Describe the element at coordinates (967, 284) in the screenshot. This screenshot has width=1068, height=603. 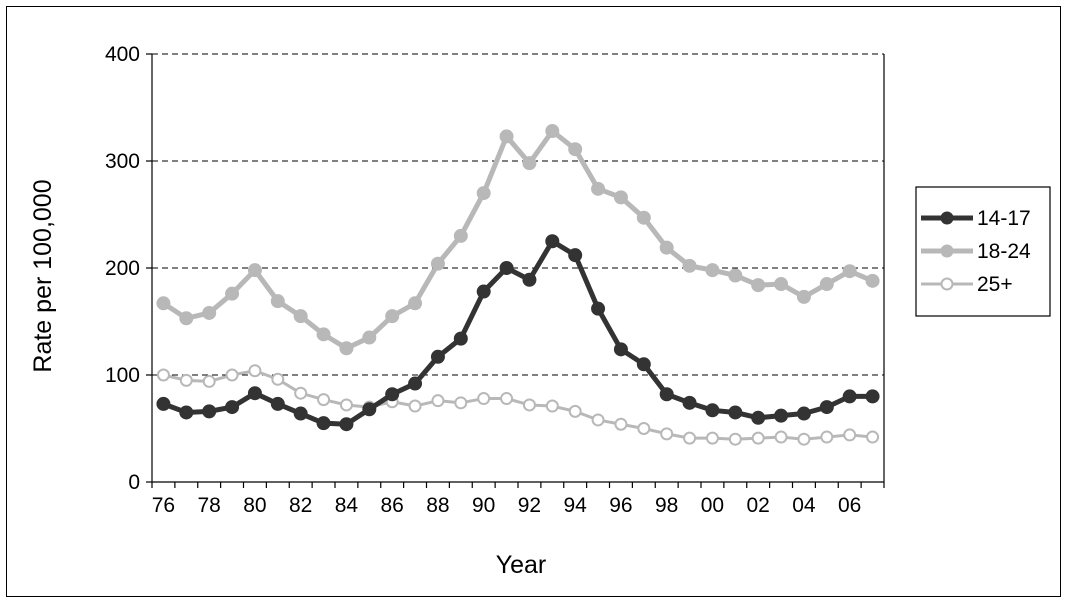
I see `legend-item-25+: 25+` at that location.